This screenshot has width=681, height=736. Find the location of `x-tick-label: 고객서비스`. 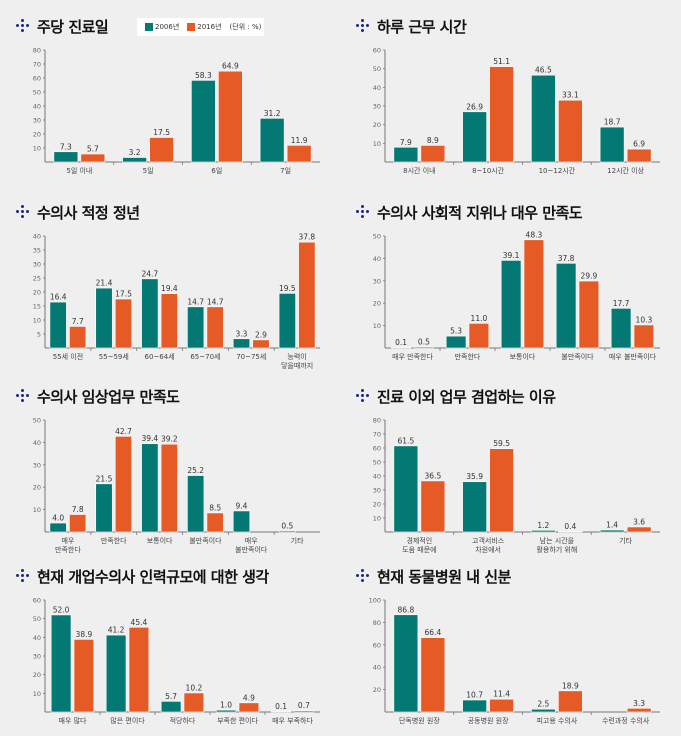

x-tick-label: 고객서비스 is located at coordinates (488, 540).